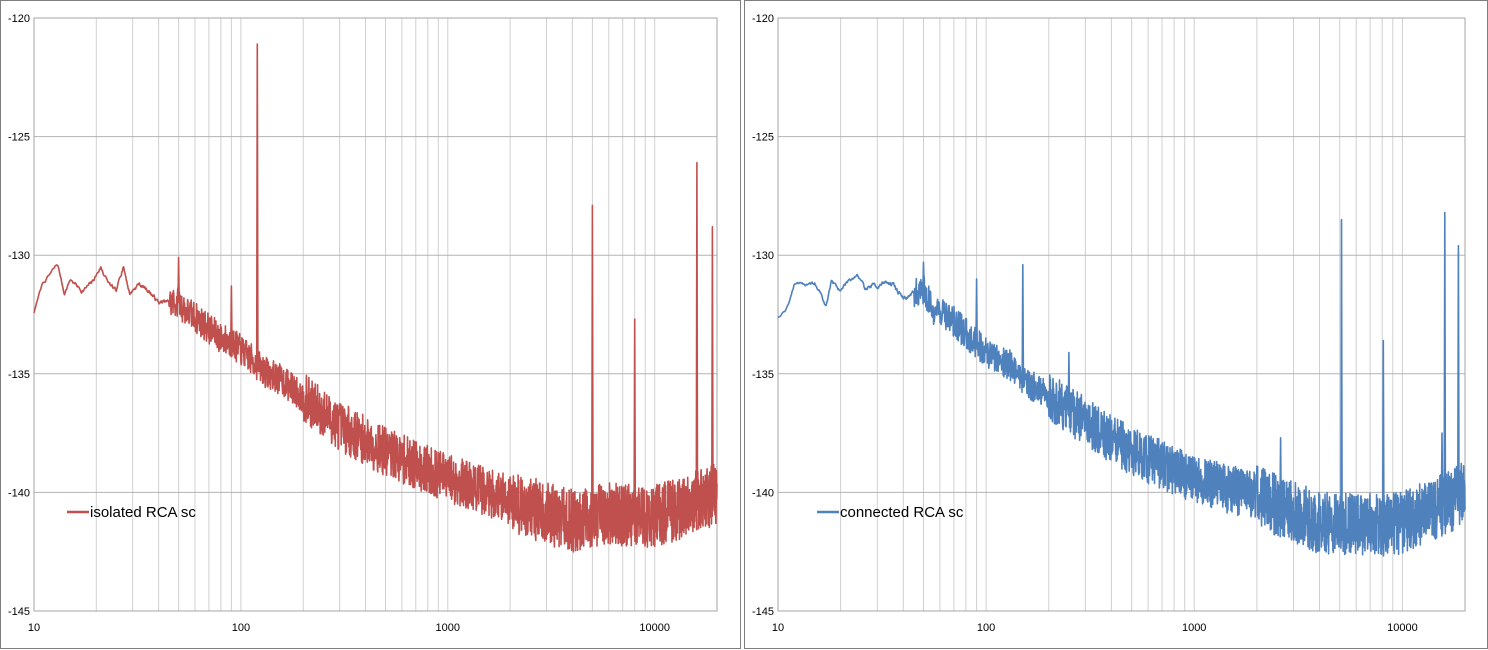 This screenshot has height=650, width=1488. What do you see at coordinates (143, 512) in the screenshot?
I see `legend-label: isolated RCA sc` at bounding box center [143, 512].